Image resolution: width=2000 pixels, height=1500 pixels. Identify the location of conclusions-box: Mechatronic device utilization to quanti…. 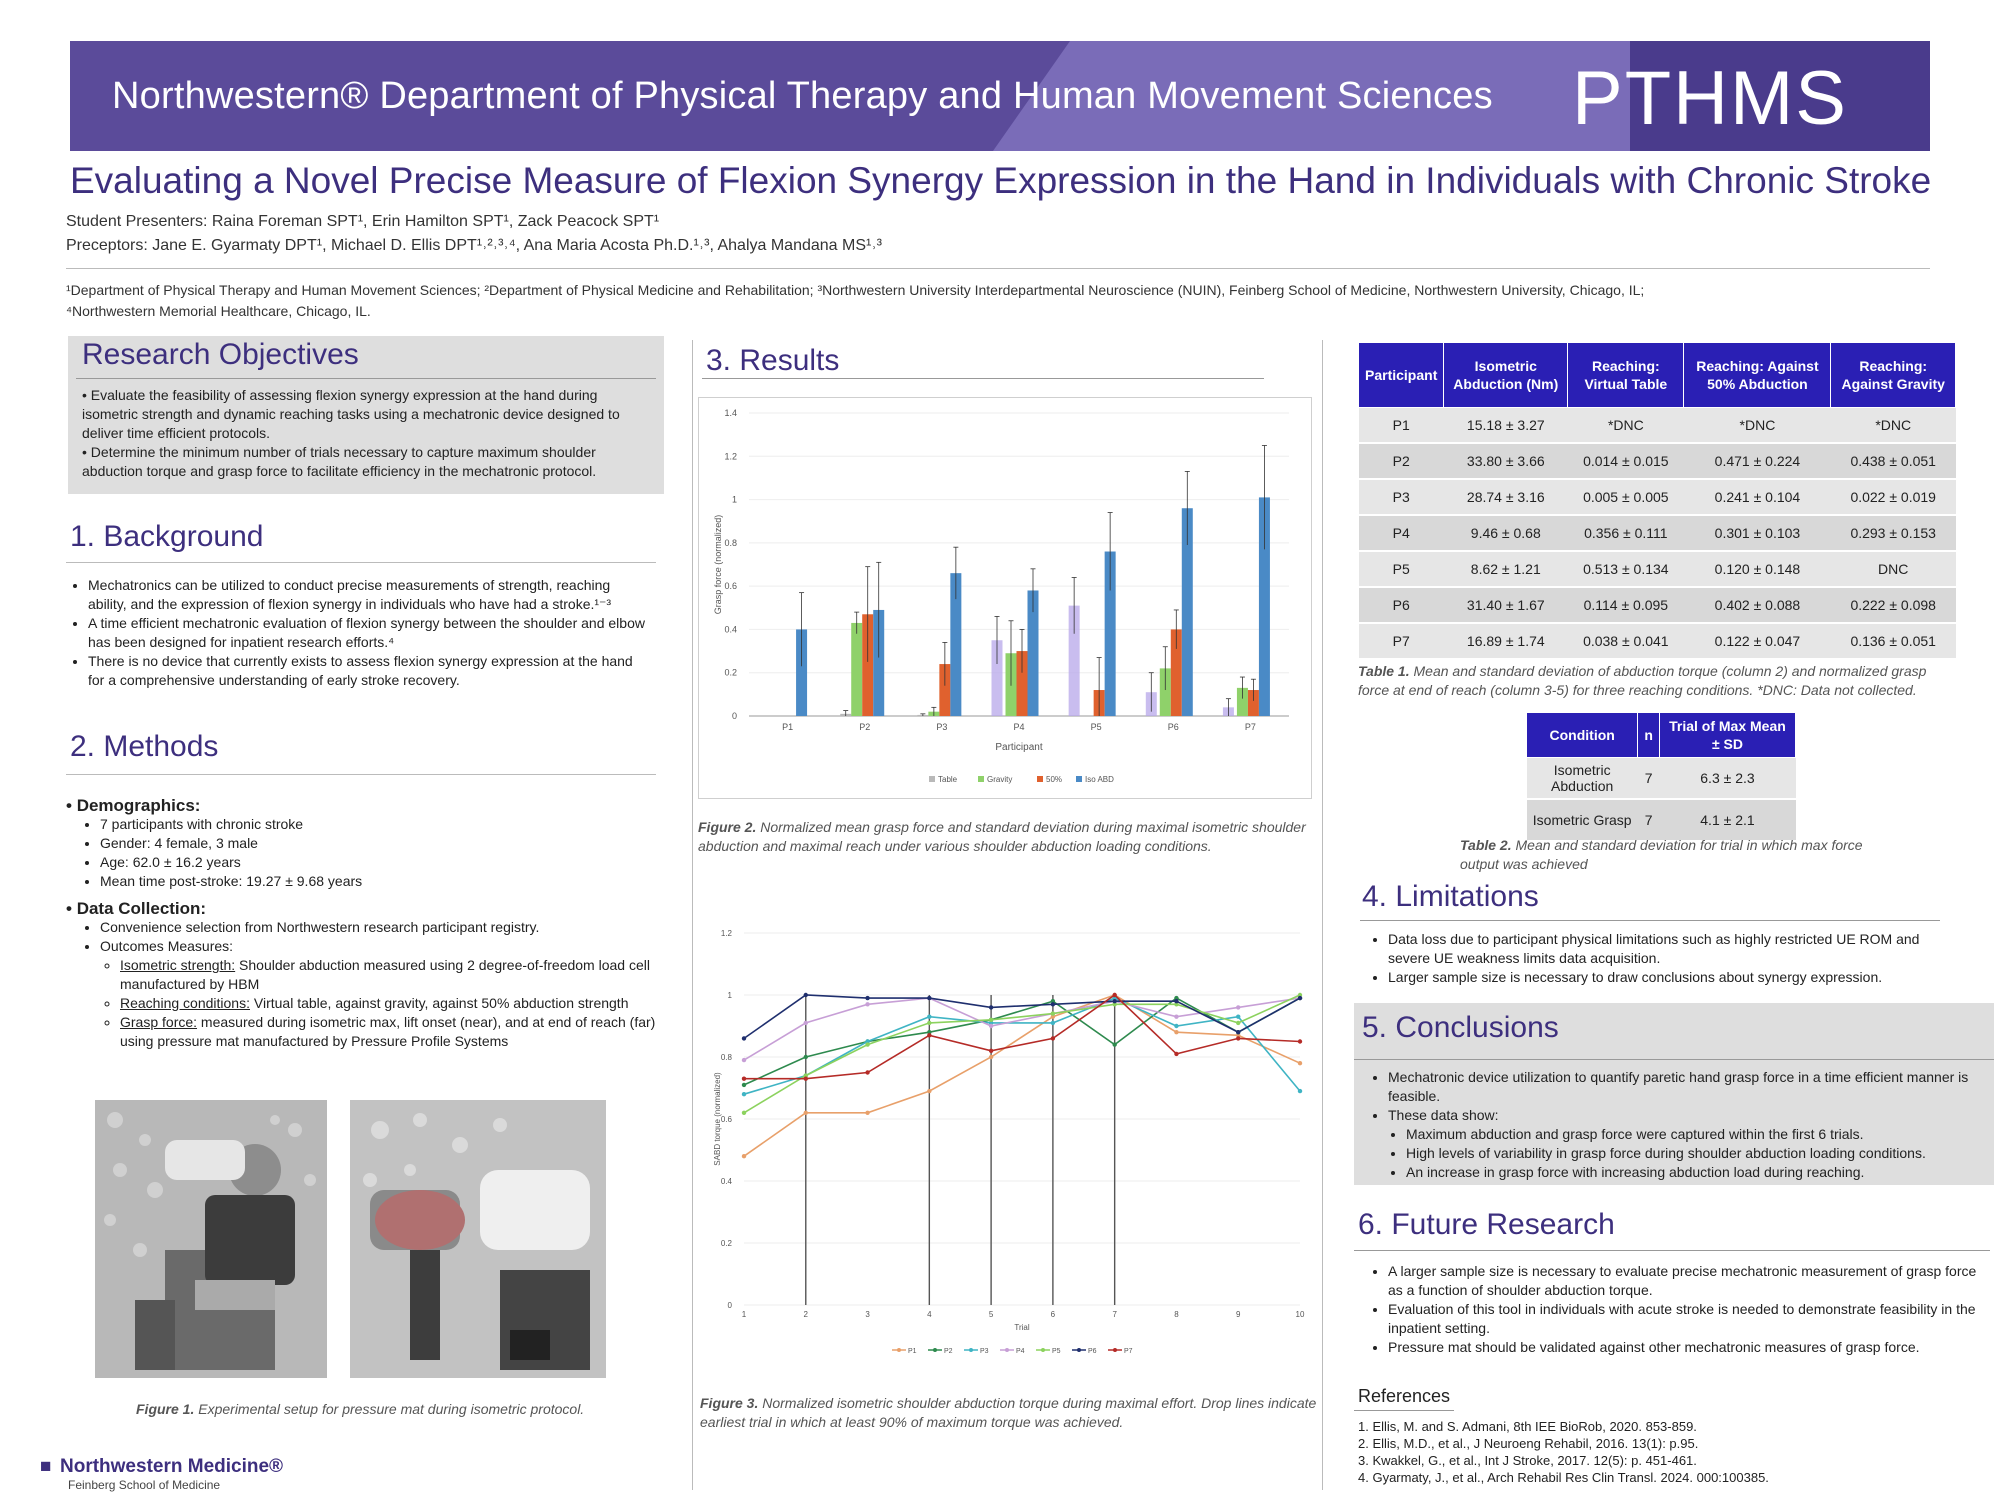
(1674, 1122).